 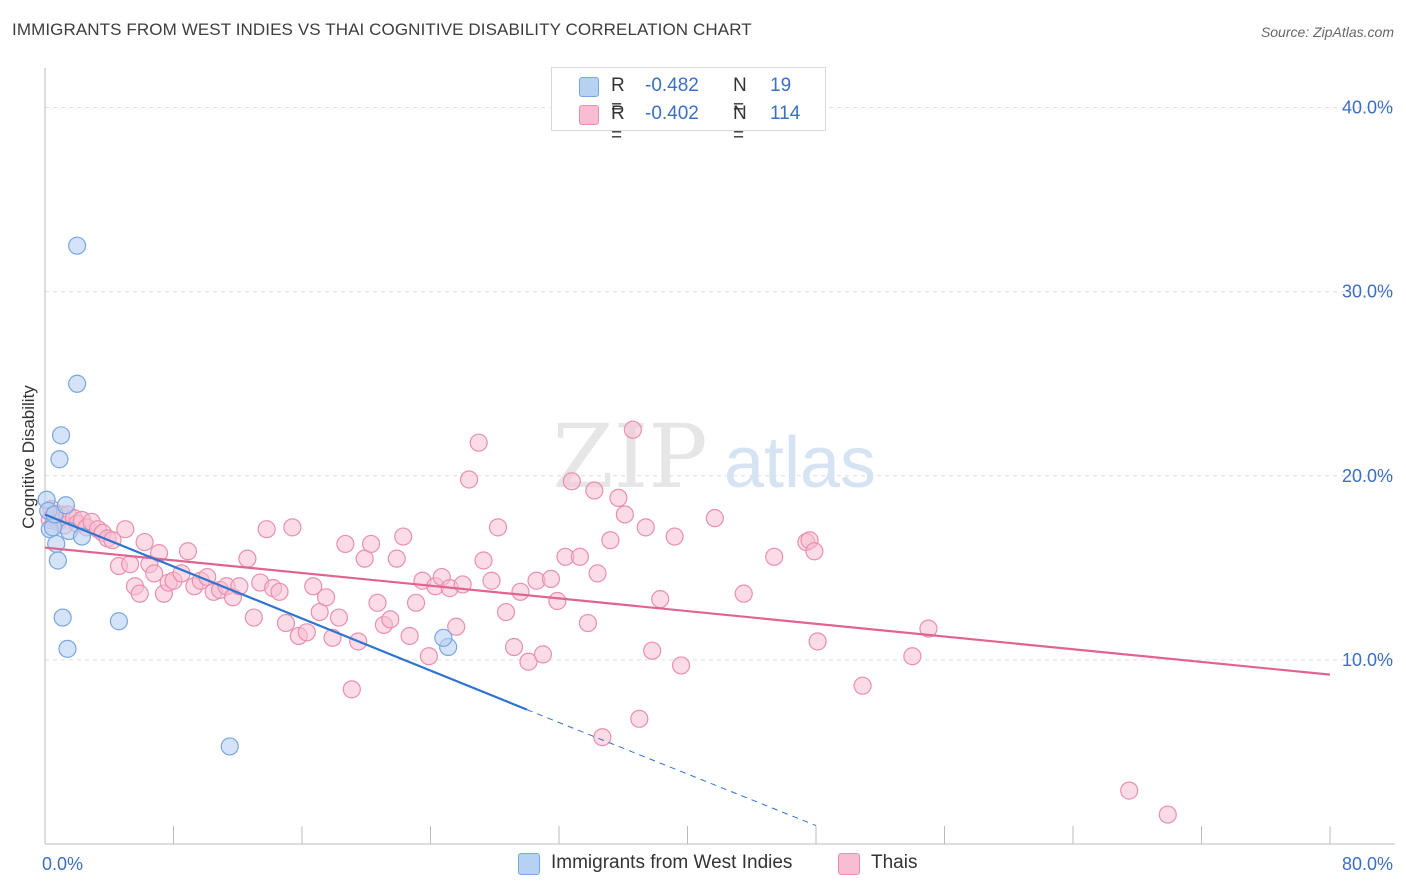 I want to click on west-indies-swatch, so click(x=589, y=87).